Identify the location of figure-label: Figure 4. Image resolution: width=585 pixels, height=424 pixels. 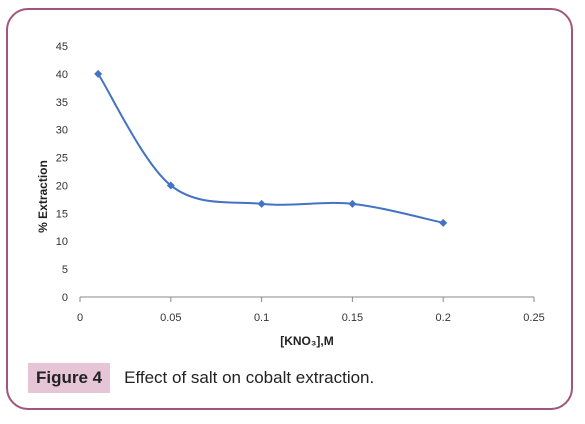
(69, 378).